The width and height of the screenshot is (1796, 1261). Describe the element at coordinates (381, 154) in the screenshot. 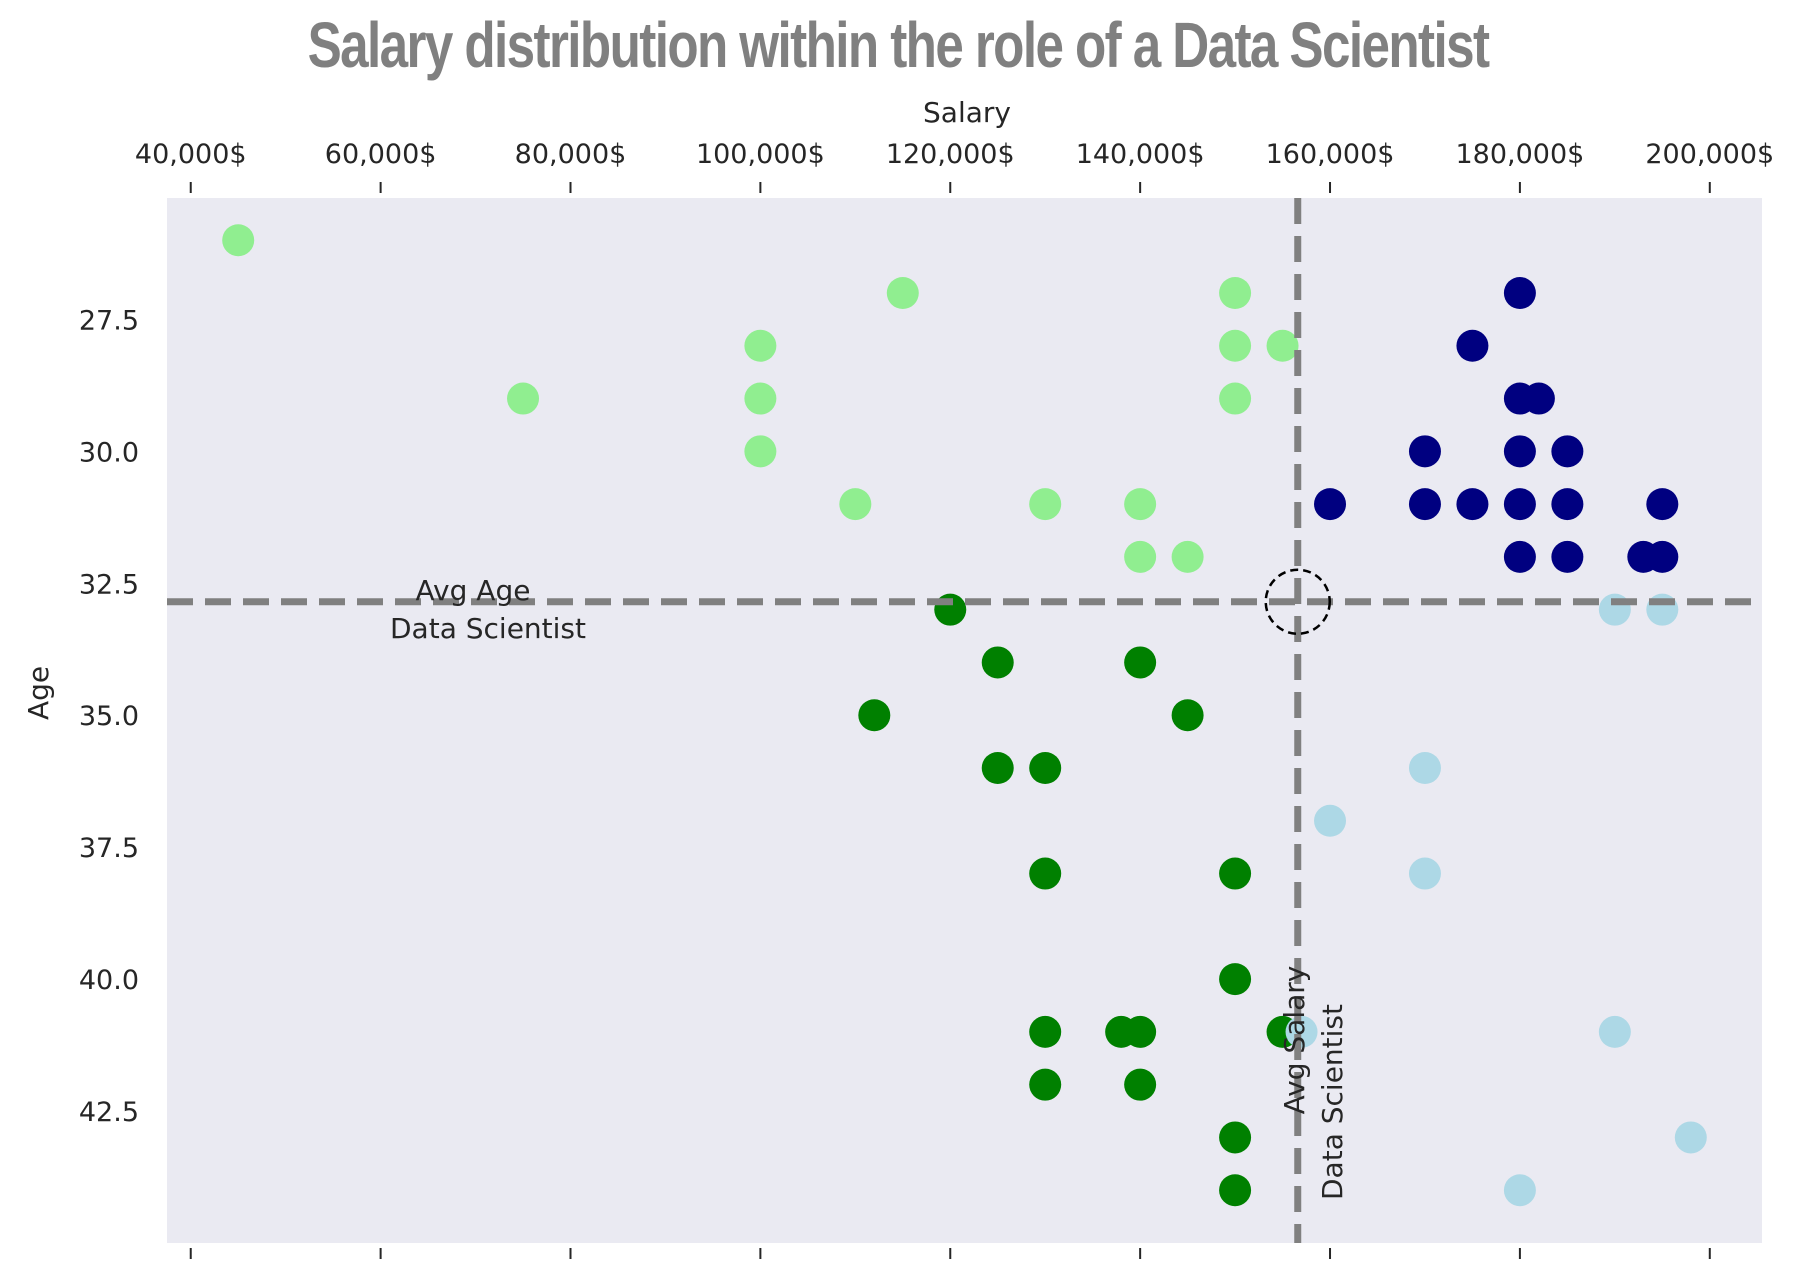

I see `x-tick-label: 60,000$` at that location.